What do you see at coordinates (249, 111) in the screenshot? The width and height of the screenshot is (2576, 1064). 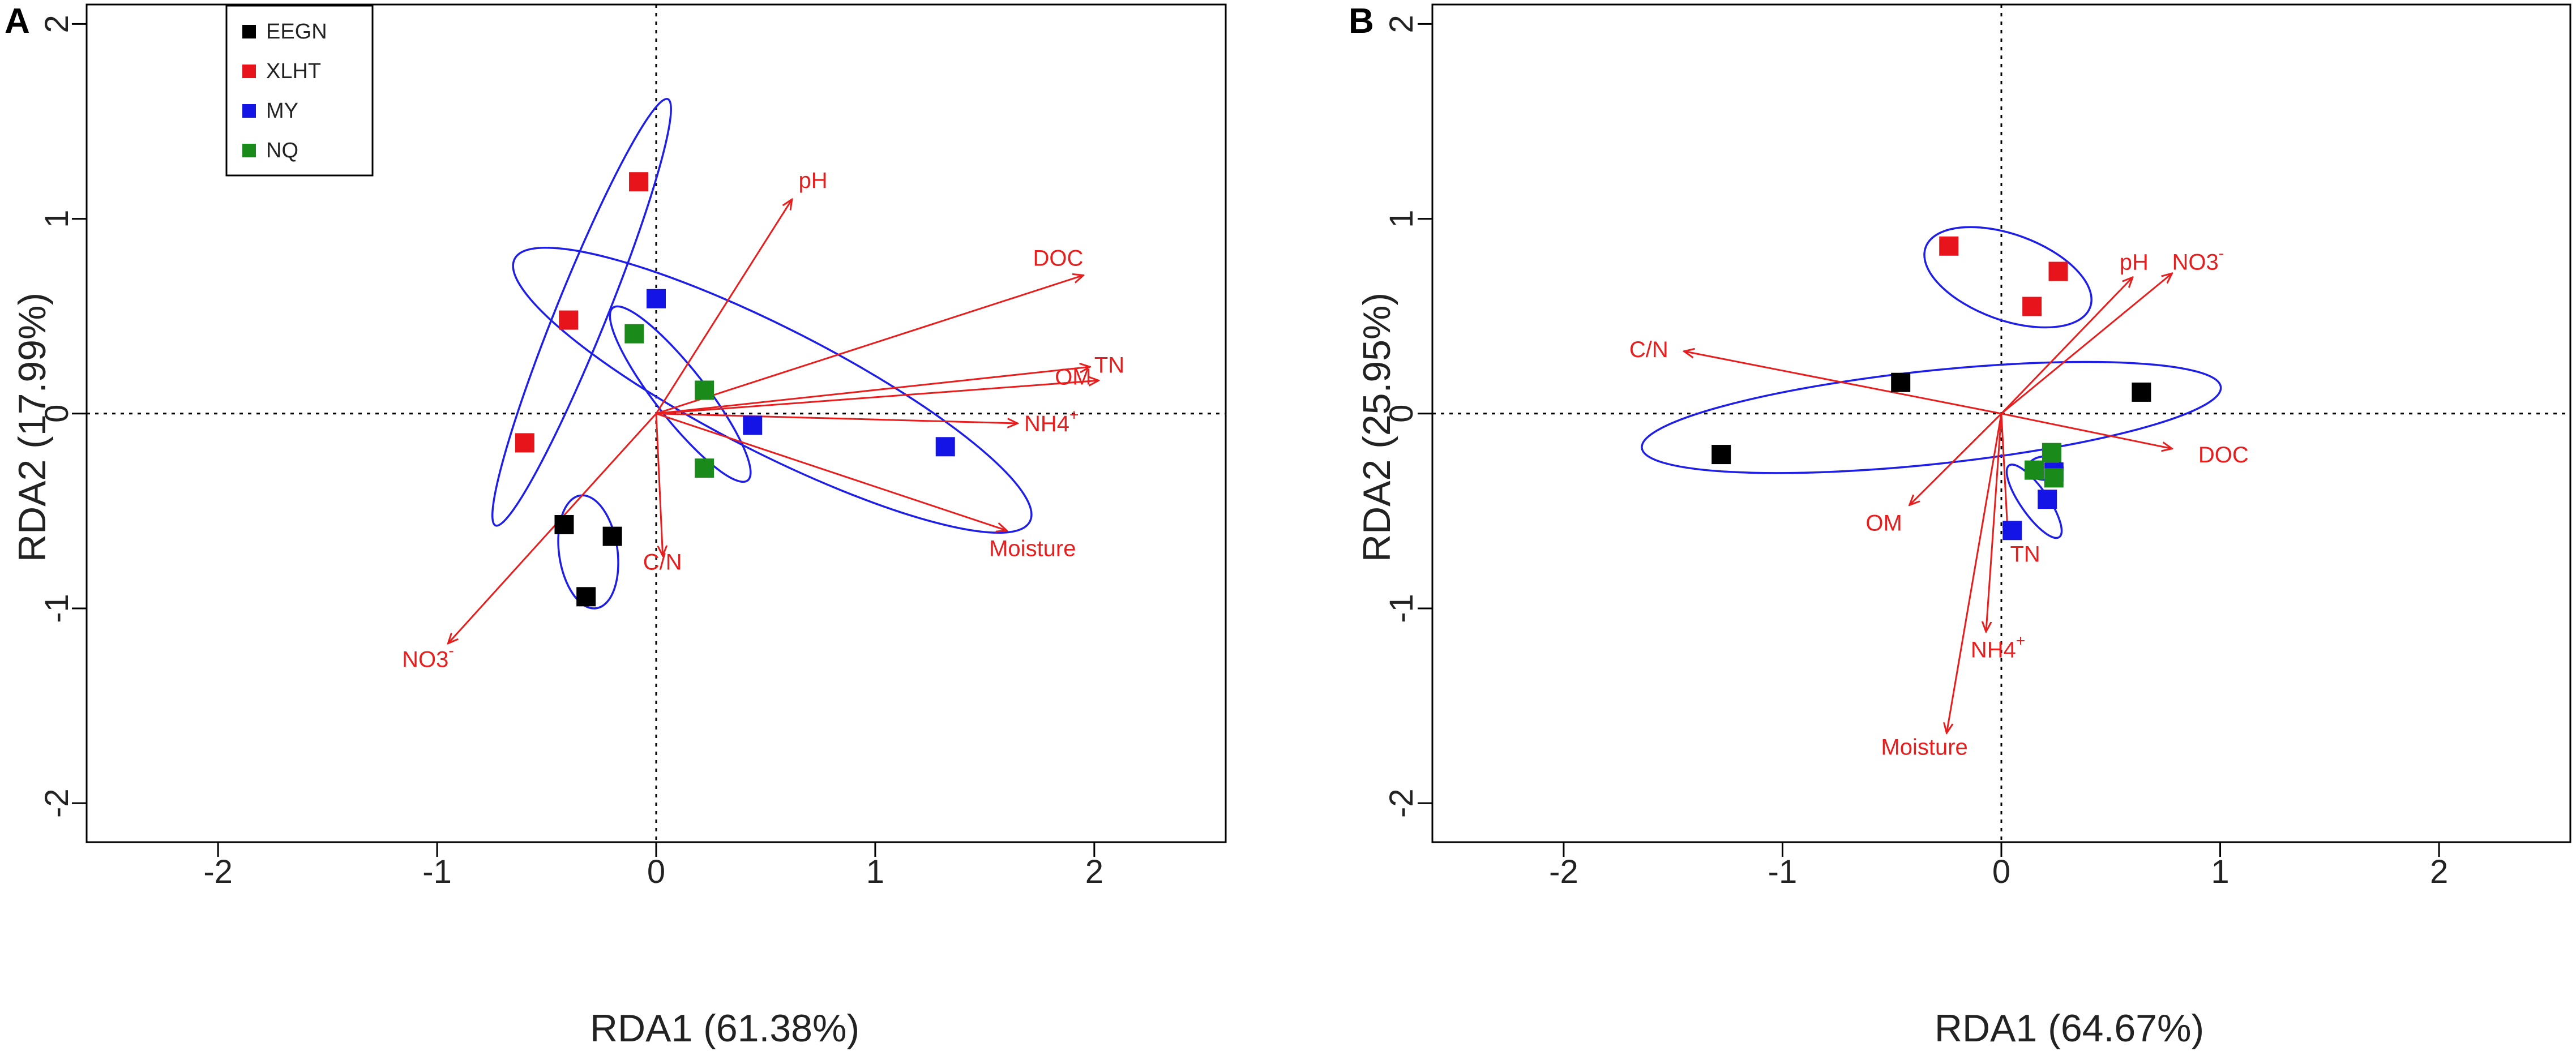 I see `legend-swatch-my` at bounding box center [249, 111].